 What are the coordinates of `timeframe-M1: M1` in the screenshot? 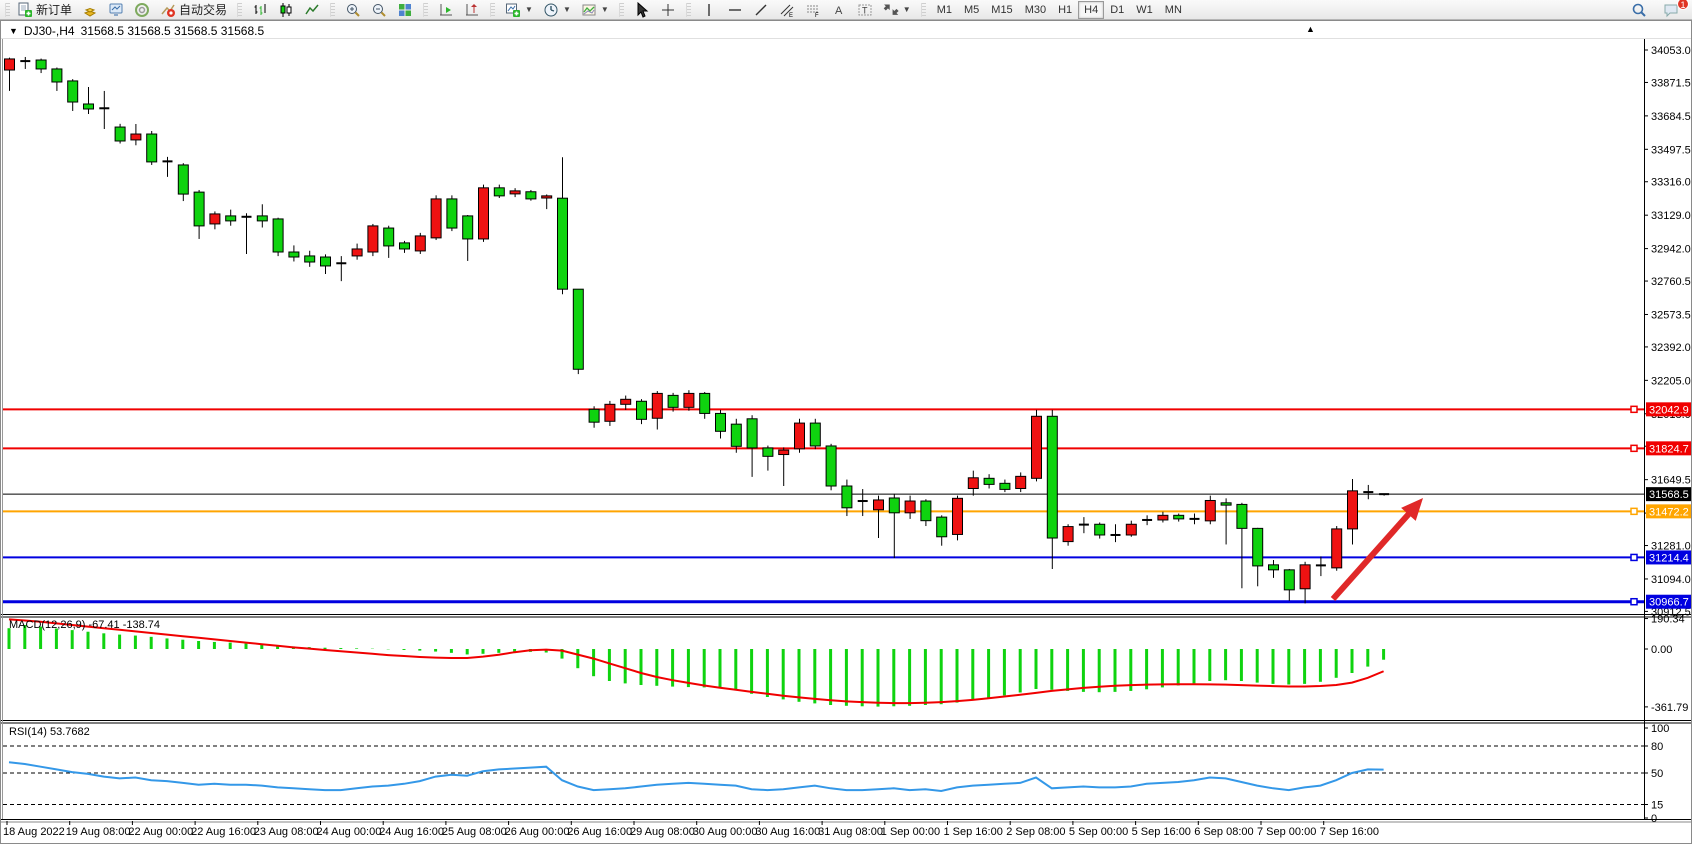 It's located at (944, 10).